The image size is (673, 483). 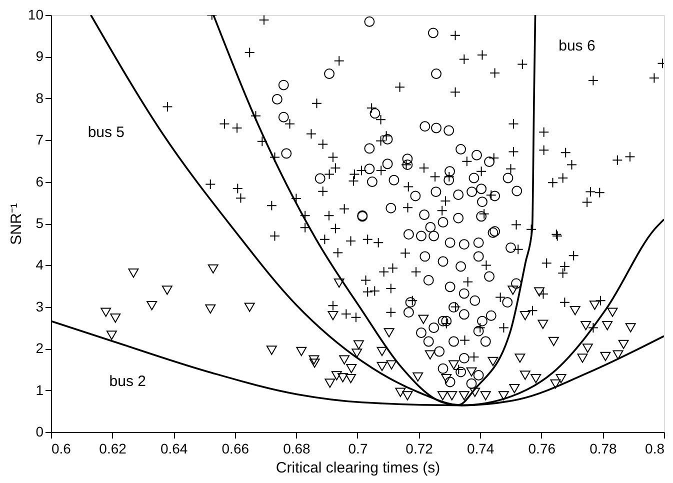 I want to click on x-tick-label: 0.8, so click(x=655, y=448).